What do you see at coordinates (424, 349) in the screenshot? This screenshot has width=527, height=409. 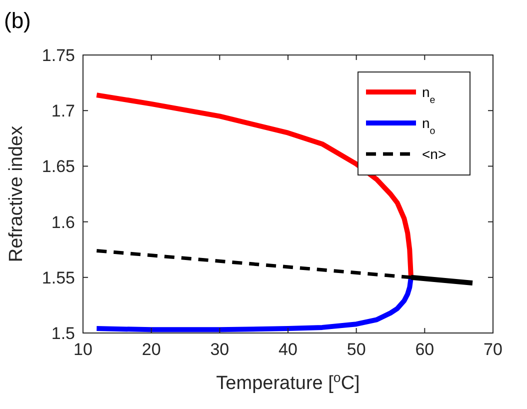 I see `x-tick-label: 60` at bounding box center [424, 349].